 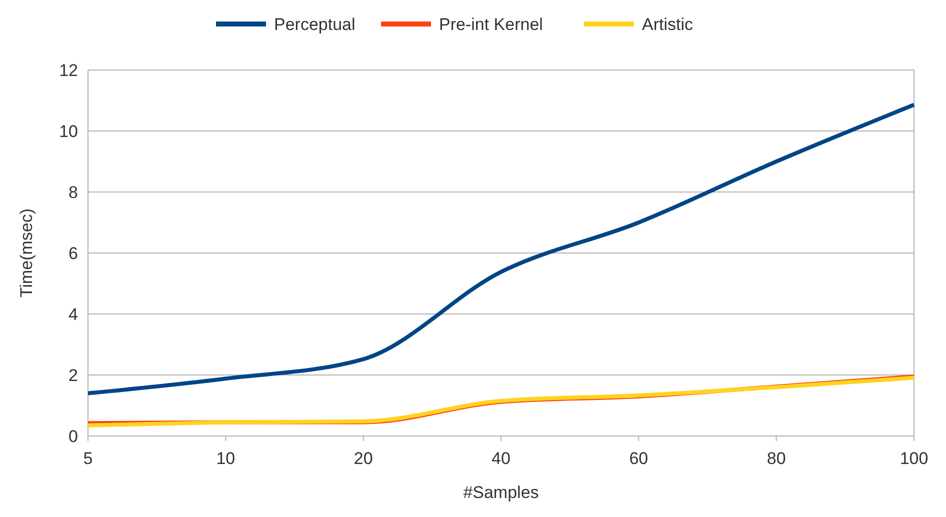 I want to click on y-tick-label: 6, so click(x=73, y=253).